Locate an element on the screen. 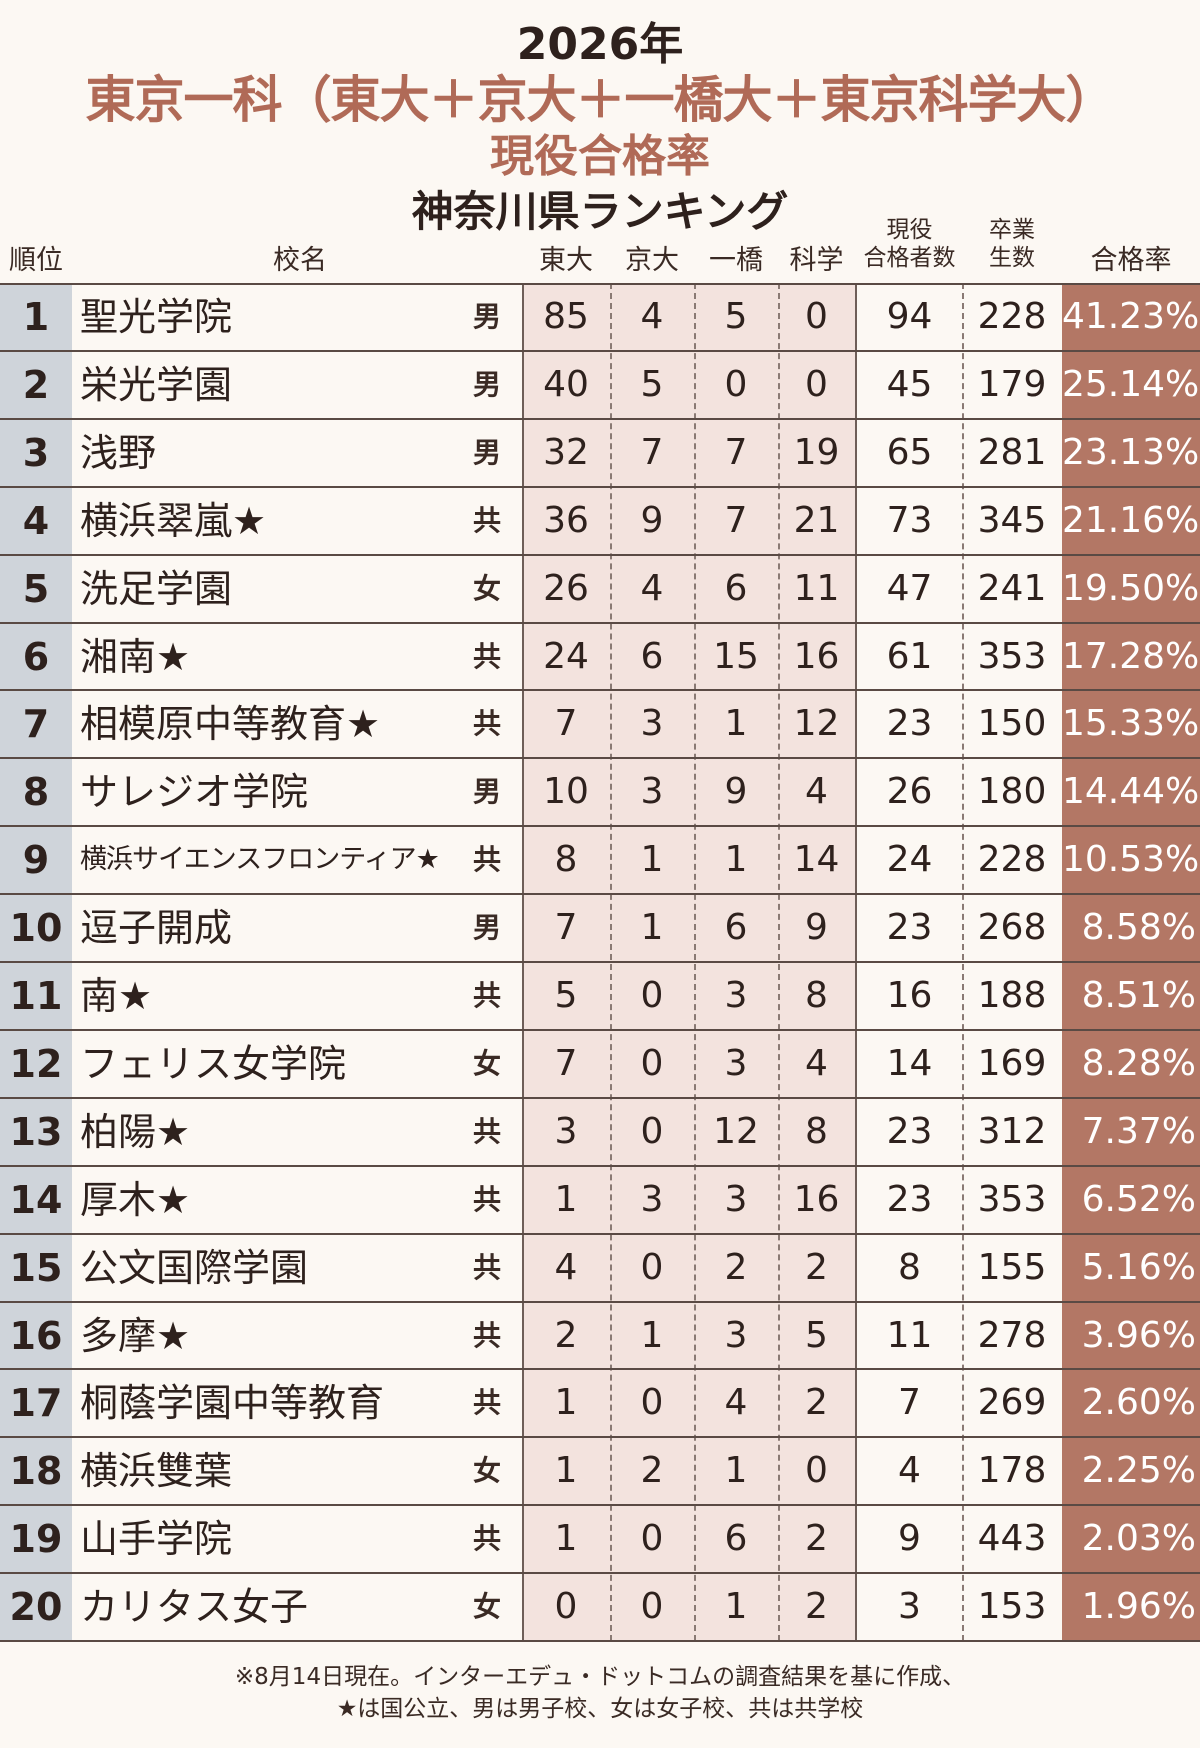 The height and width of the screenshot is (1748, 1200). school-name: 南★ is located at coordinates (116, 996).